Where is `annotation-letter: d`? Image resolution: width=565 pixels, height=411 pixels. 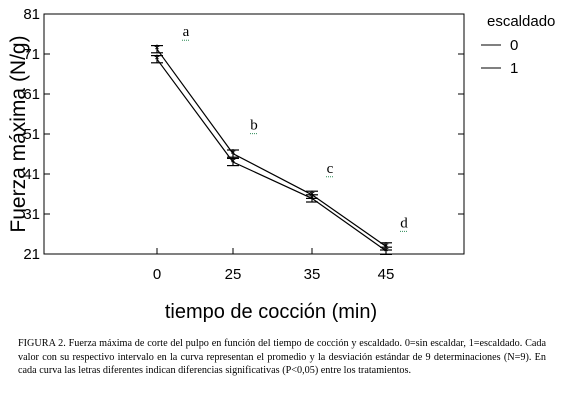 annotation-letter: d is located at coordinates (404, 223).